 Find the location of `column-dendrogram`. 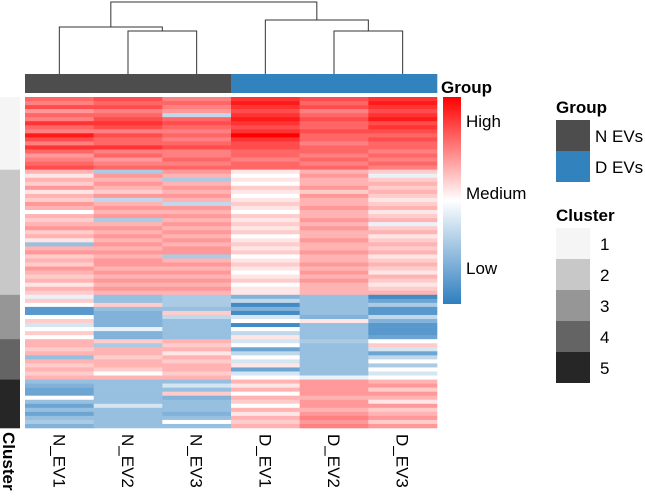

column-dendrogram is located at coordinates (231, 37).